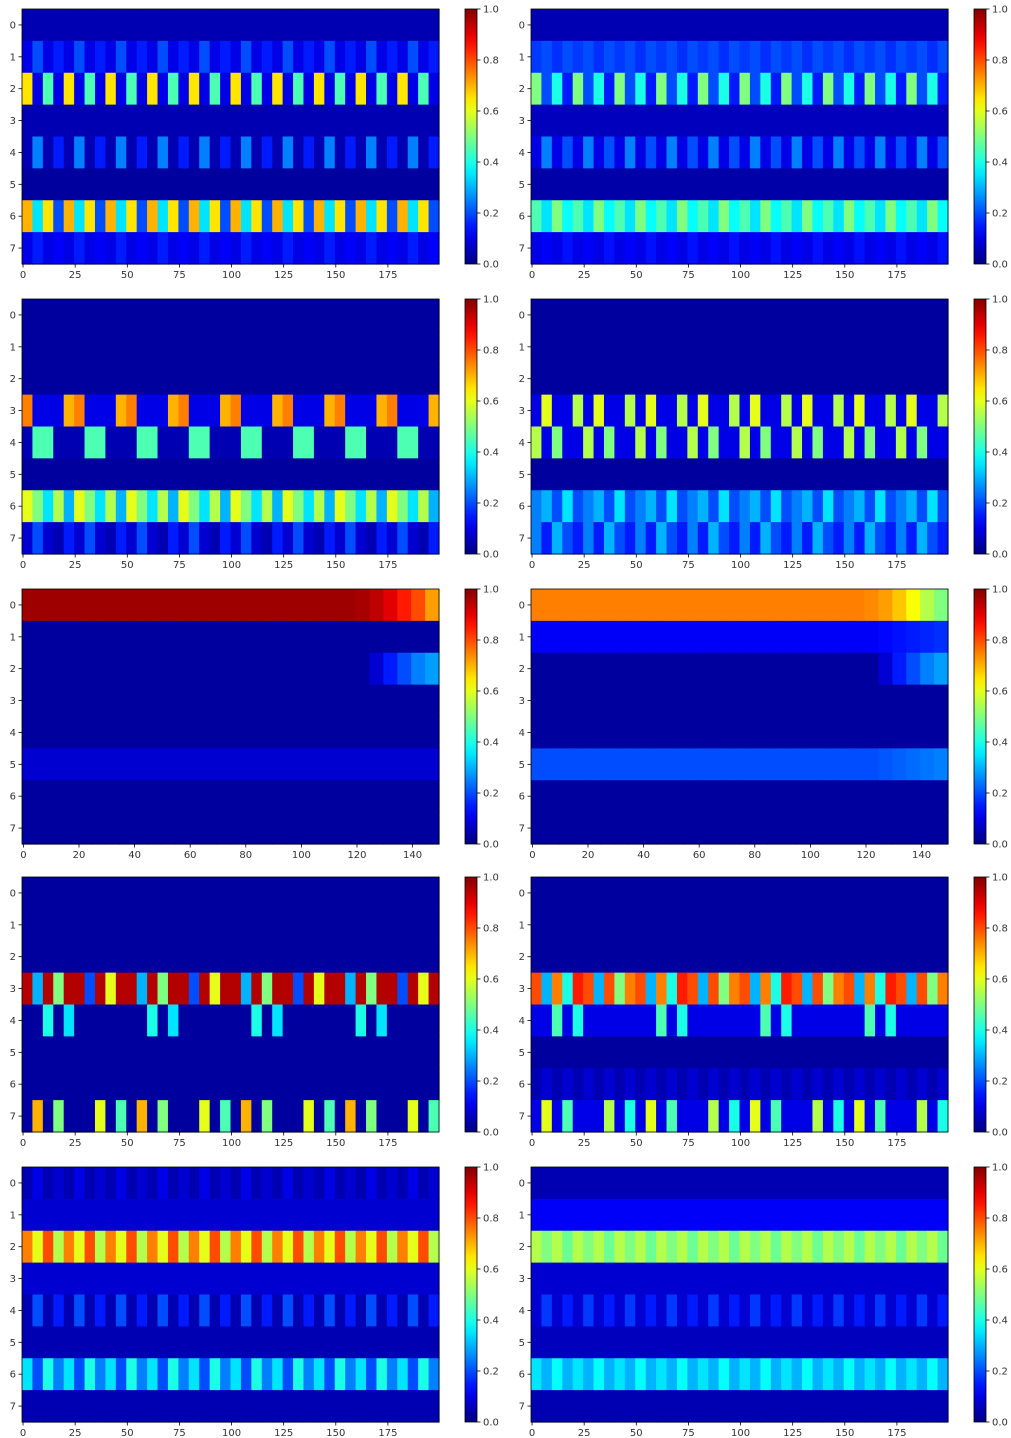 This screenshot has height=1438, width=1011. Describe the element at coordinates (522, 185) in the screenshot. I see `y-tick-label: 5` at that location.